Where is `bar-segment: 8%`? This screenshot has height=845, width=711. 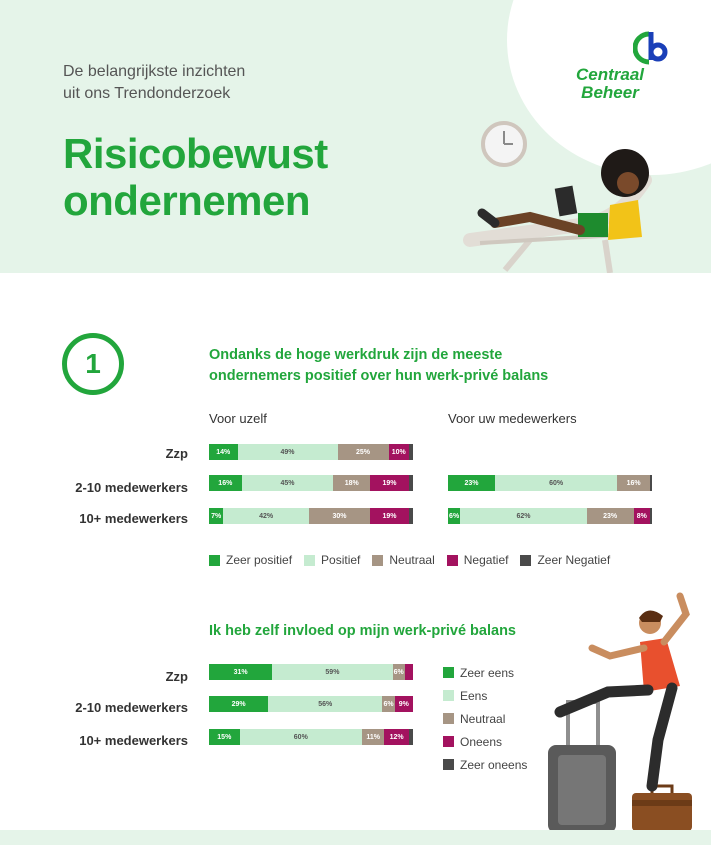 bar-segment: 8% is located at coordinates (641, 516).